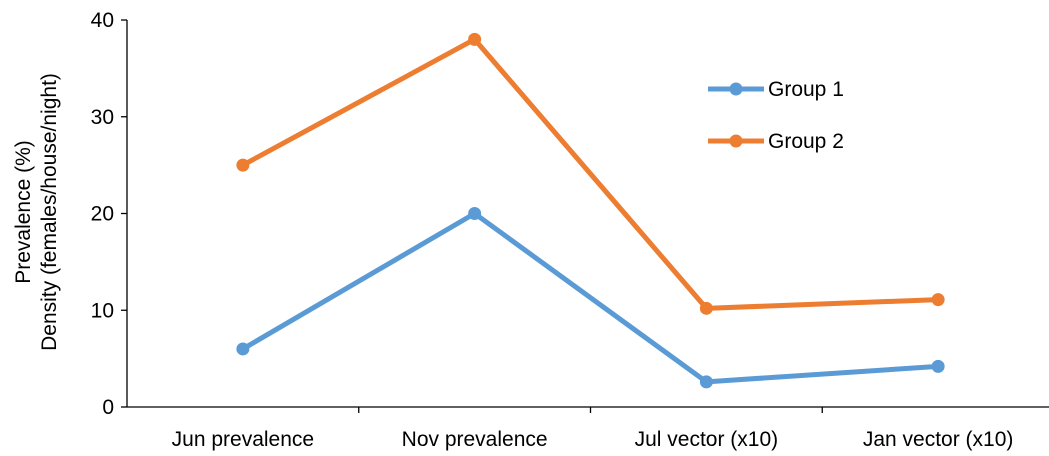 The image size is (1049, 456). I want to click on legend-label: Group 2, so click(806, 141).